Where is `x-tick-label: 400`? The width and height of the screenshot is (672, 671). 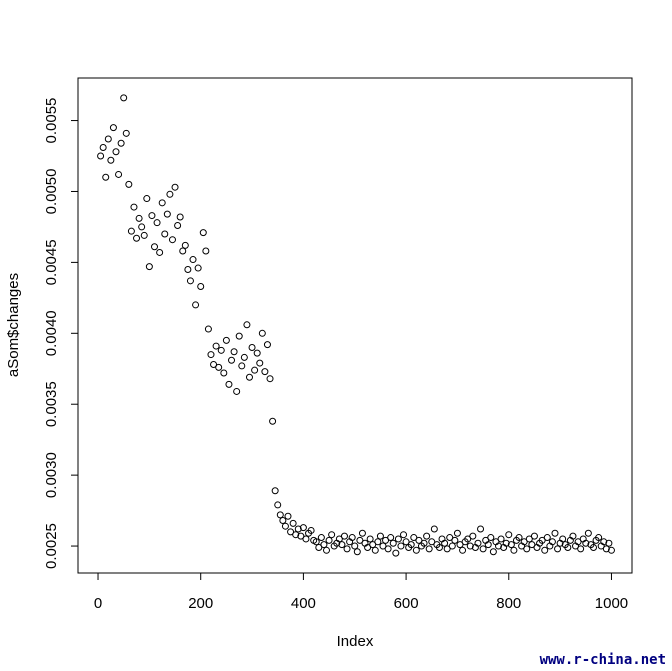 x-tick-label: 400 is located at coordinates (303, 603).